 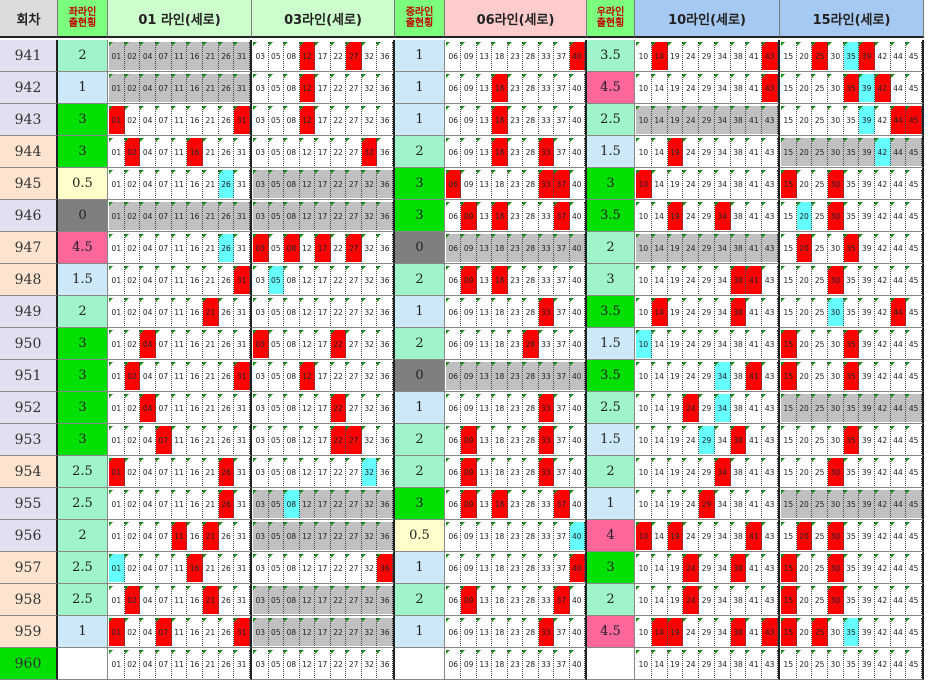 What do you see at coordinates (117, 248) in the screenshot?
I see `number-cell-01: 01` at bounding box center [117, 248].